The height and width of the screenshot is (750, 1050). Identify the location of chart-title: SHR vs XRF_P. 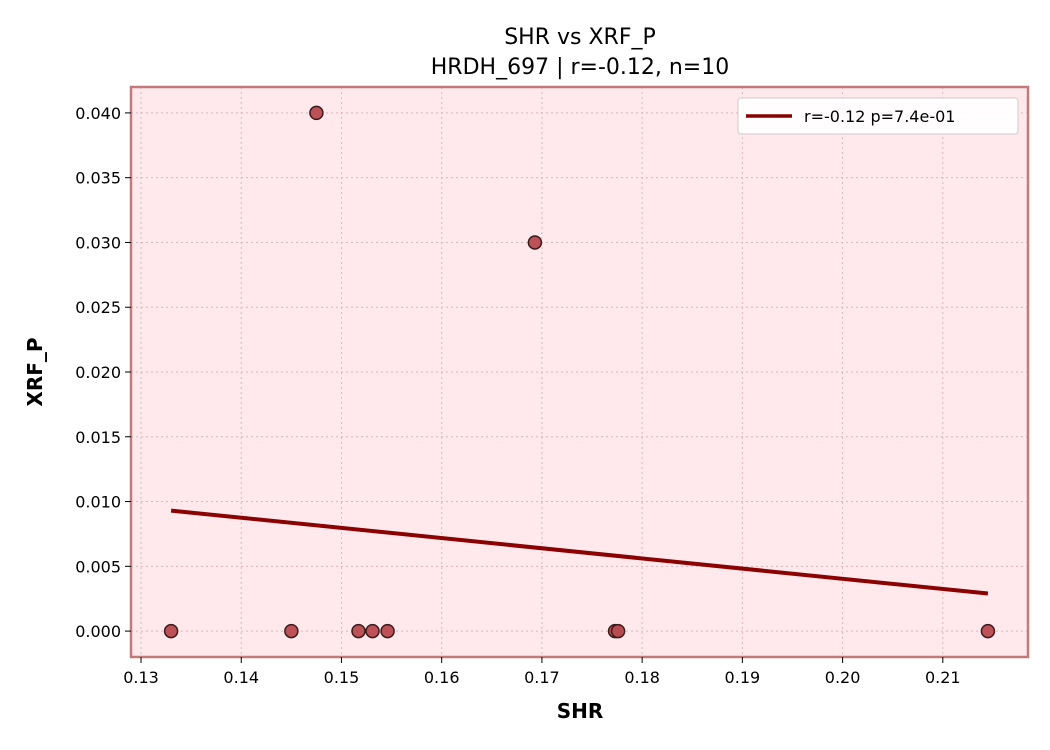
(580, 37).